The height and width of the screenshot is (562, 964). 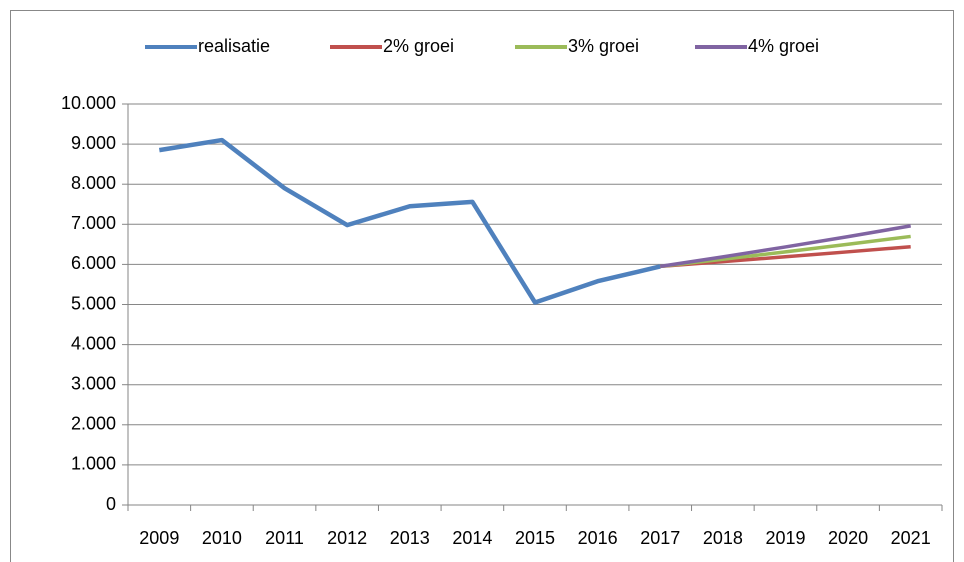 I want to click on x-tick-label: 2009, so click(x=159, y=538).